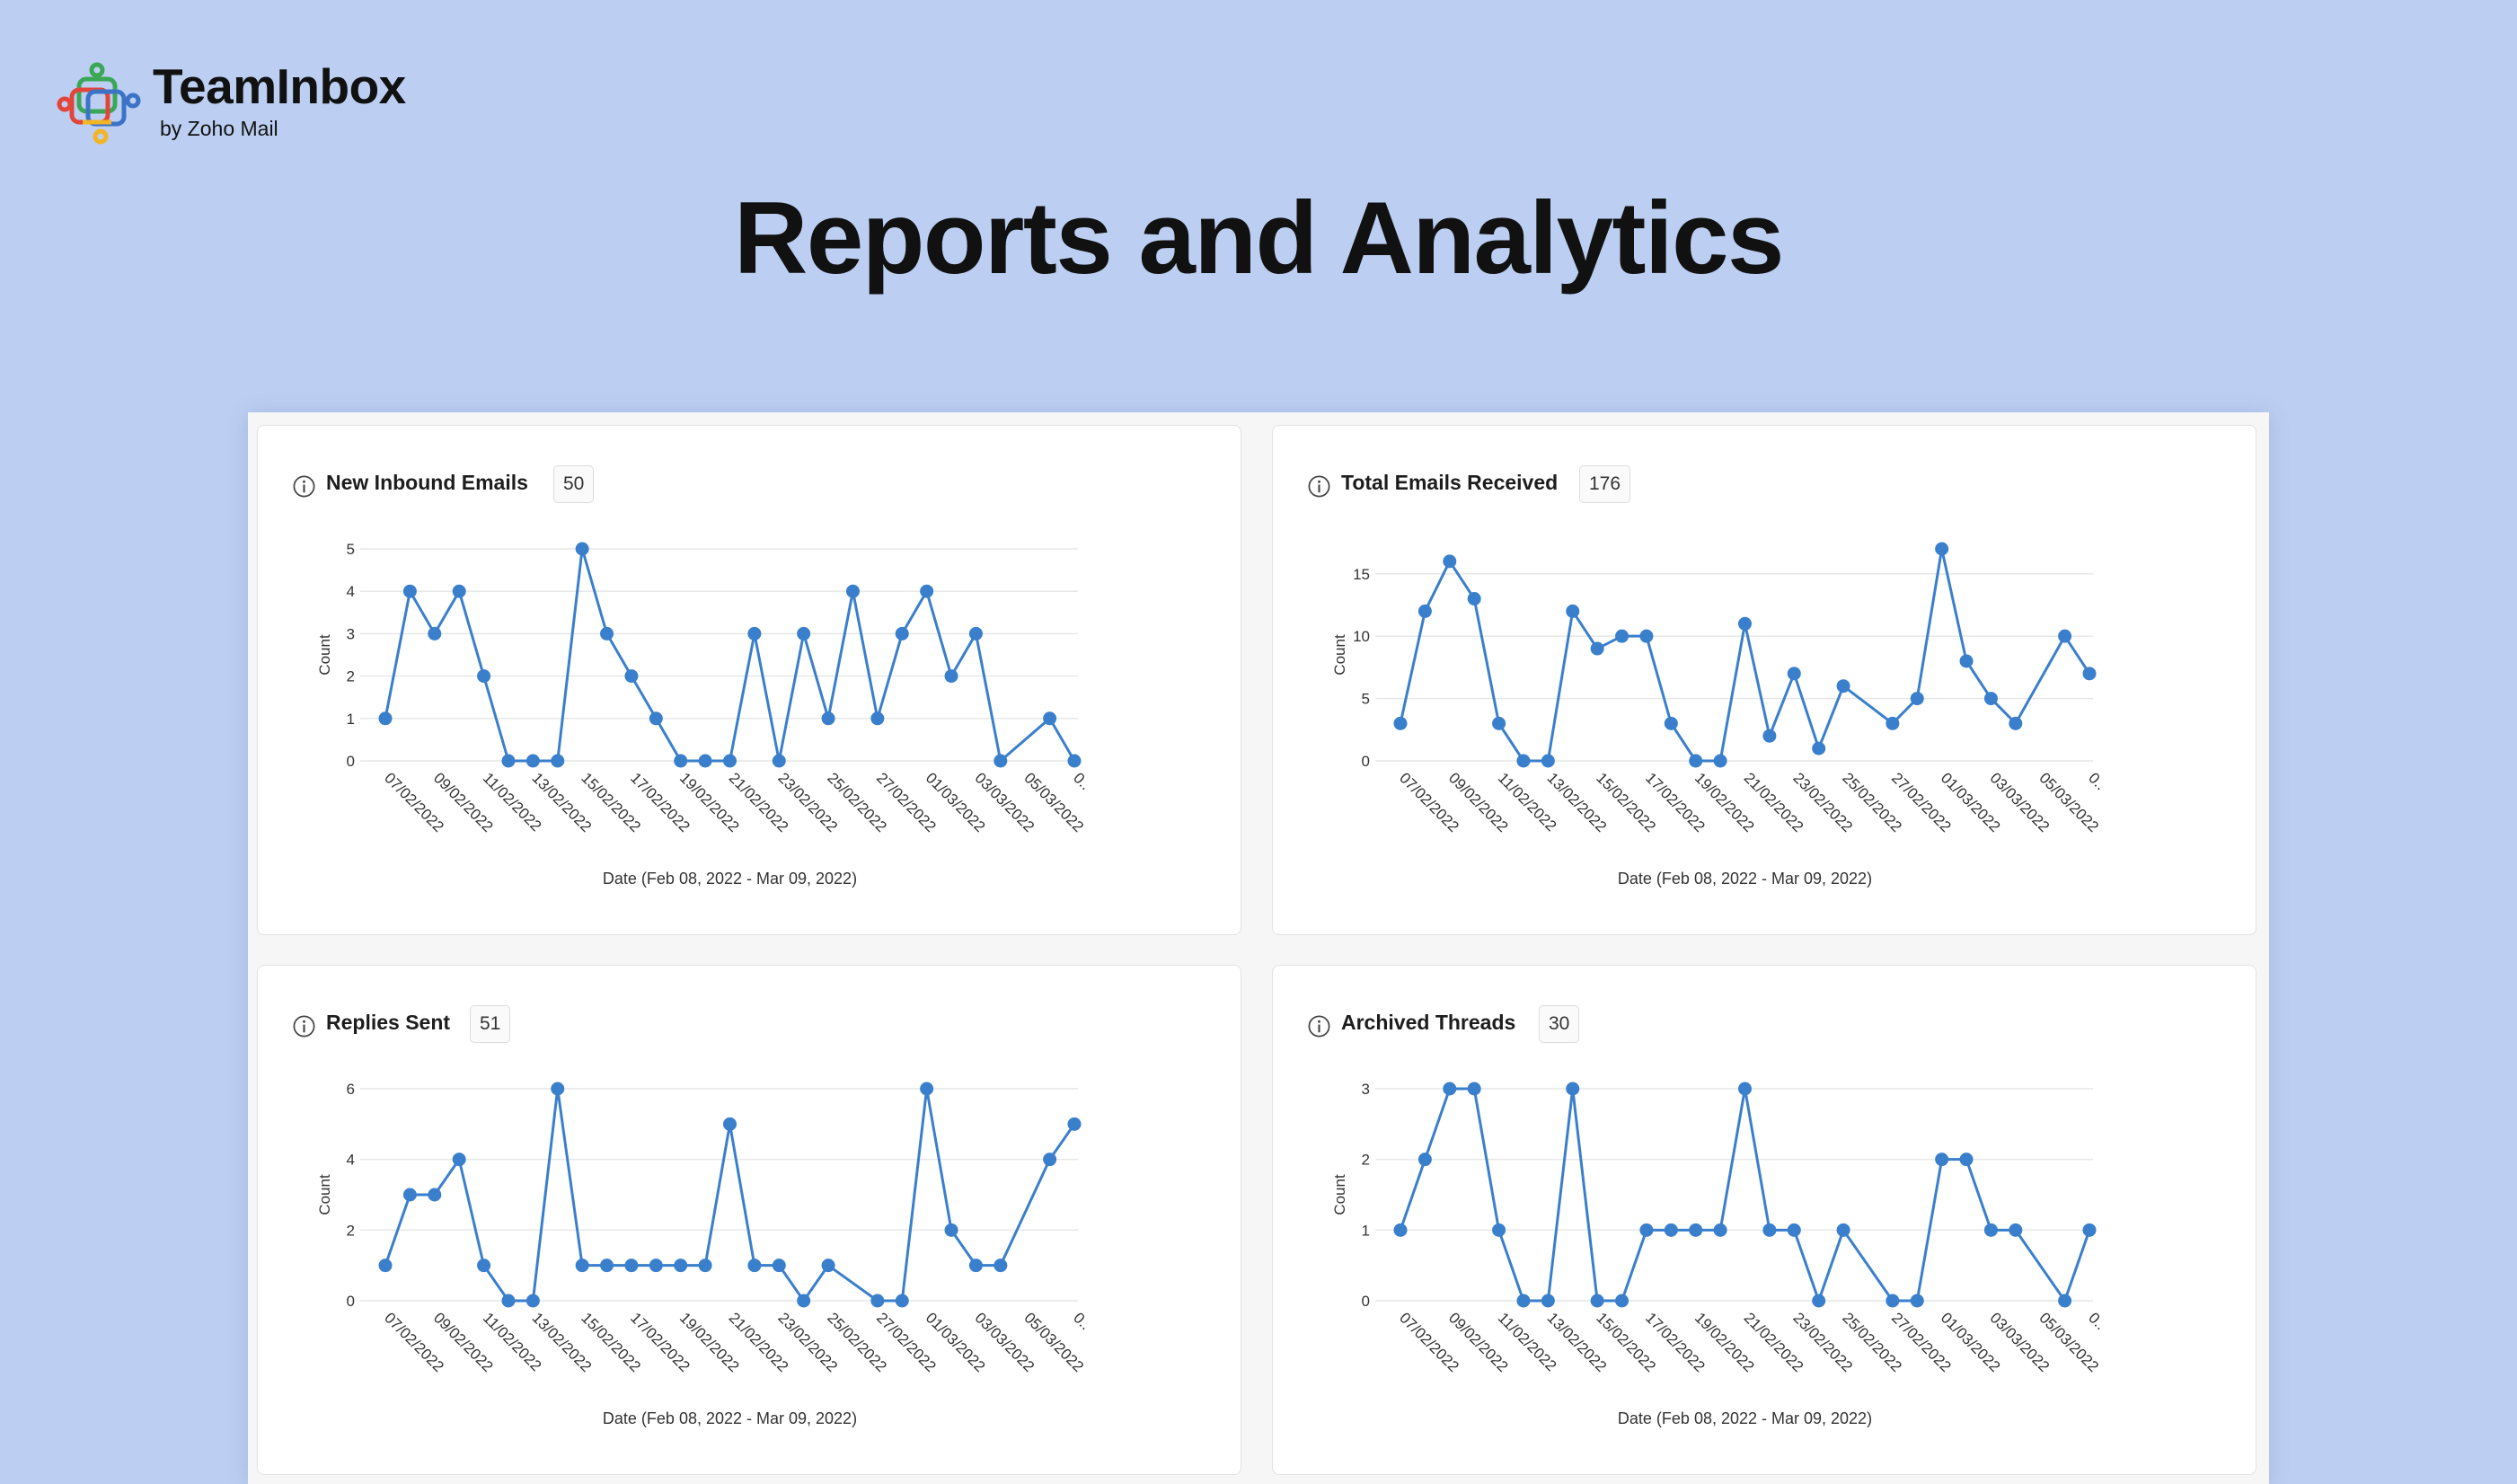  I want to click on card-title: Replies Sent, so click(388, 1023).